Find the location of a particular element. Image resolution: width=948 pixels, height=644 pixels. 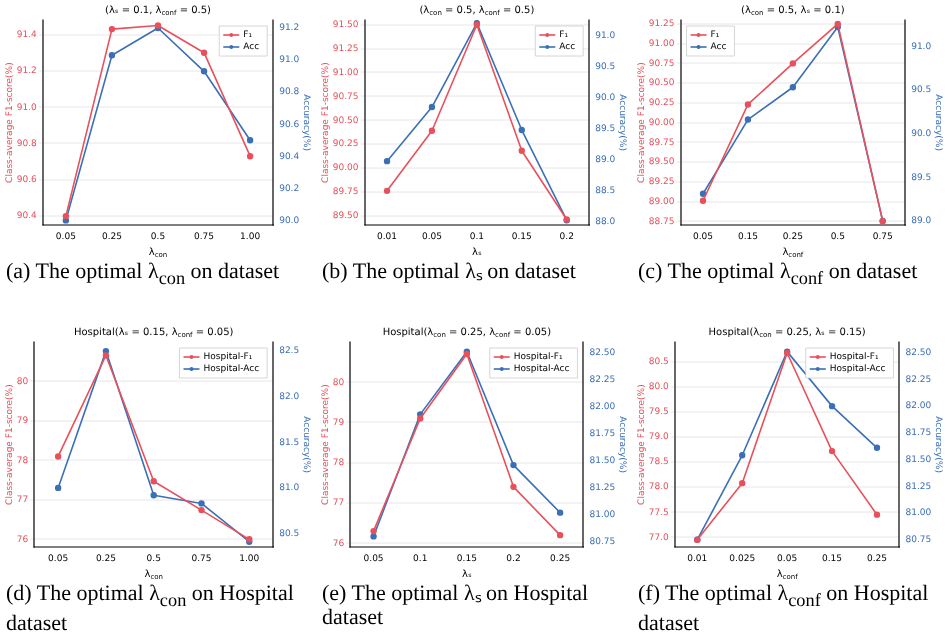

text: (f) The optimal λ$_{conf}$ on Hospital dataset is located at coordinates (783, 609).